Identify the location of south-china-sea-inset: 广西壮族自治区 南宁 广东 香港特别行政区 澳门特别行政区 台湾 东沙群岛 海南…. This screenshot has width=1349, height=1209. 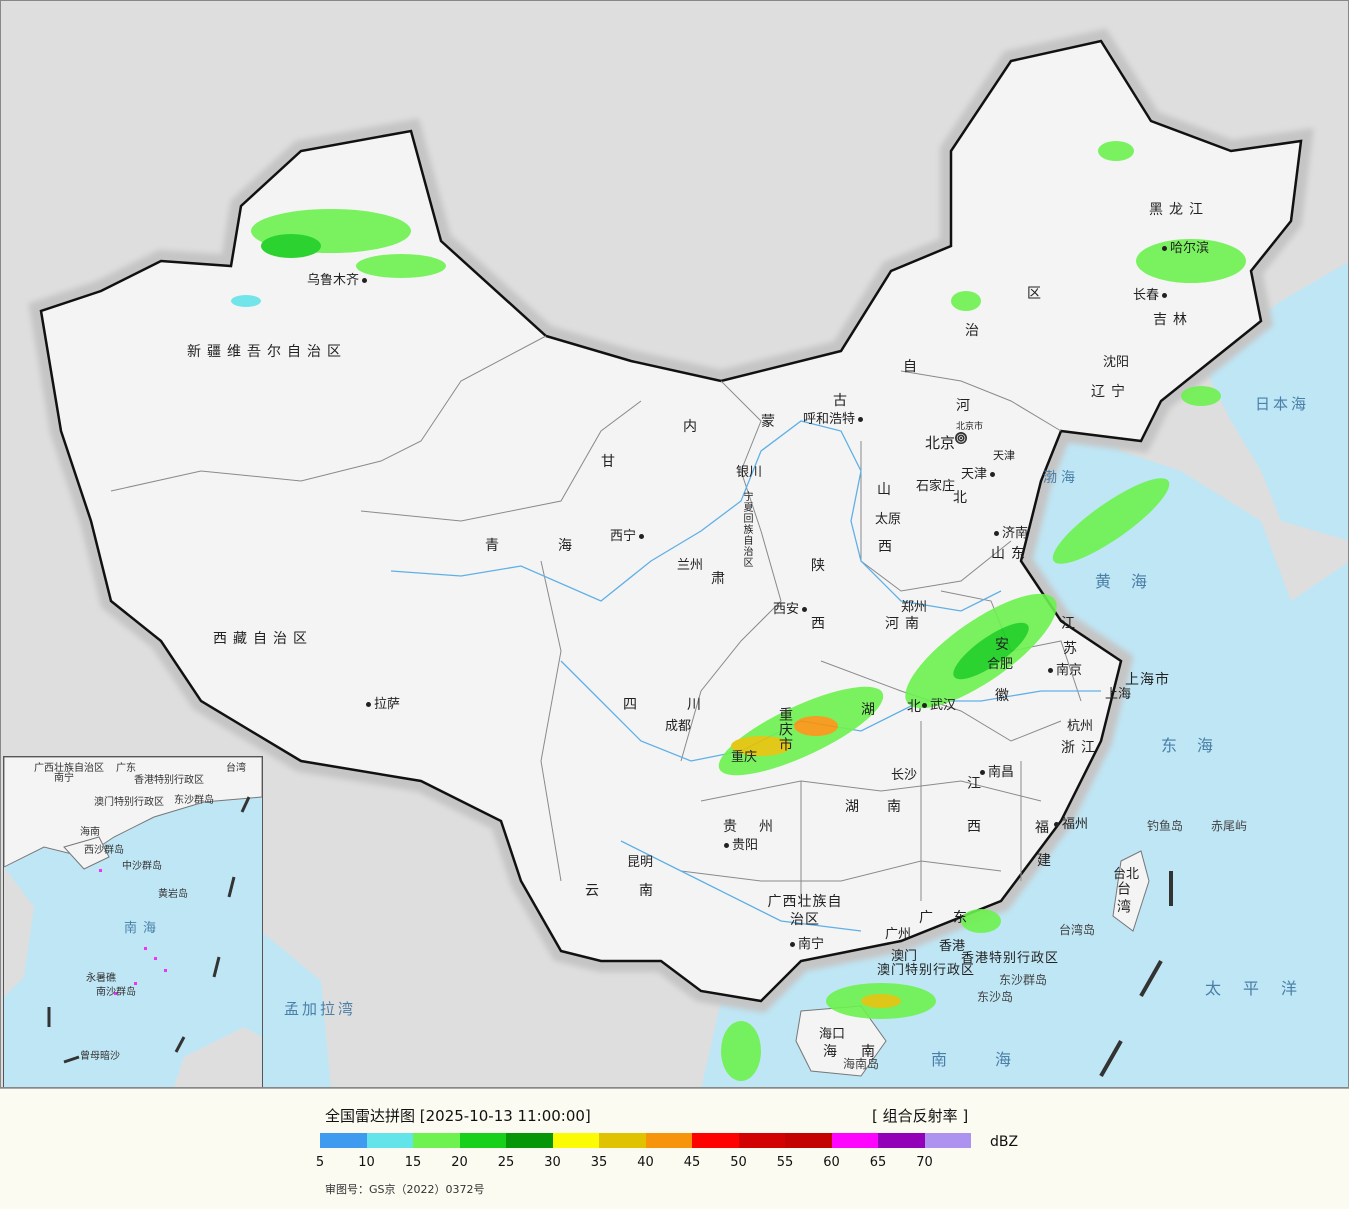
(133, 921).